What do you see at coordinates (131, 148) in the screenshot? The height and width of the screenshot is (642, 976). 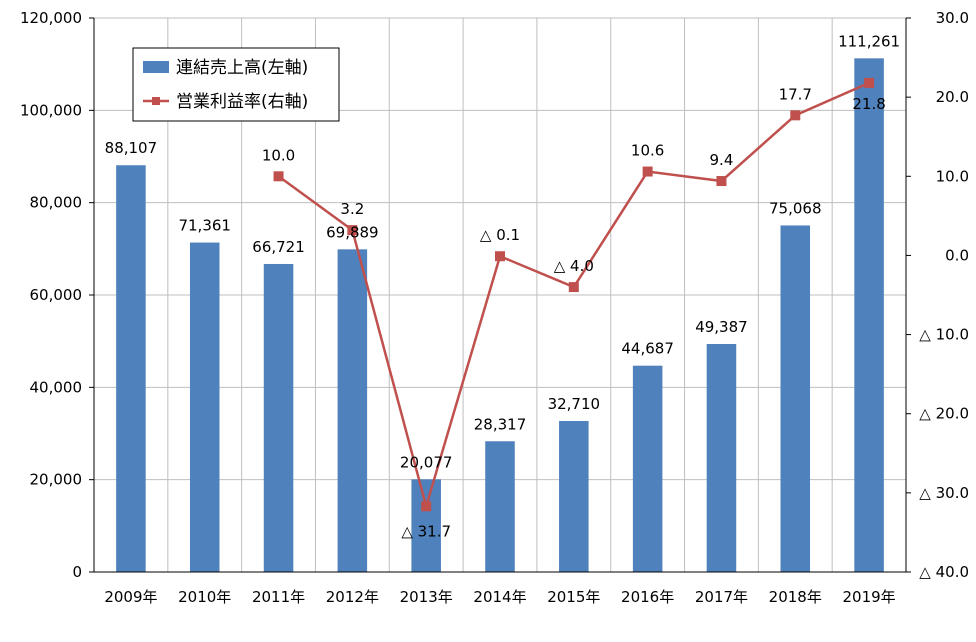 I see `bar-value-label: 88,107` at bounding box center [131, 148].